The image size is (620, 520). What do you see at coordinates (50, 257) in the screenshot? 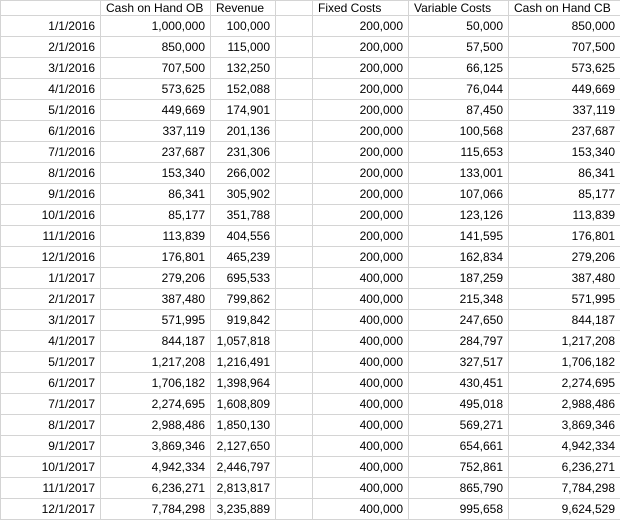
I see `date-cell: 12/1/2016` at bounding box center [50, 257].